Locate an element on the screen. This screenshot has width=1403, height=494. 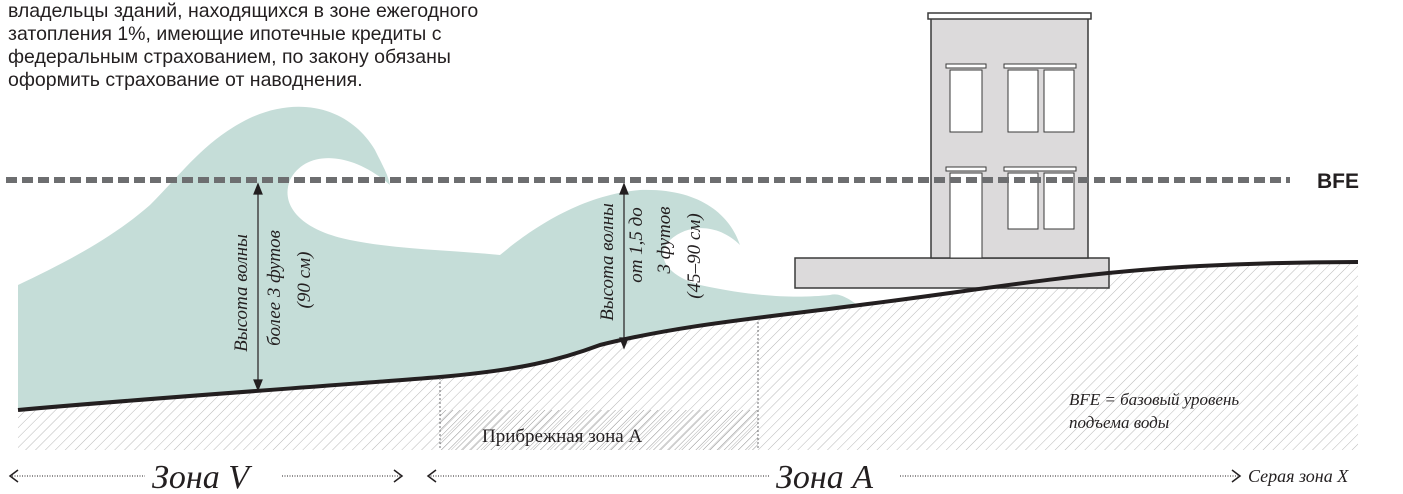
coastal-zone-a-area is located at coordinates (599, 430).